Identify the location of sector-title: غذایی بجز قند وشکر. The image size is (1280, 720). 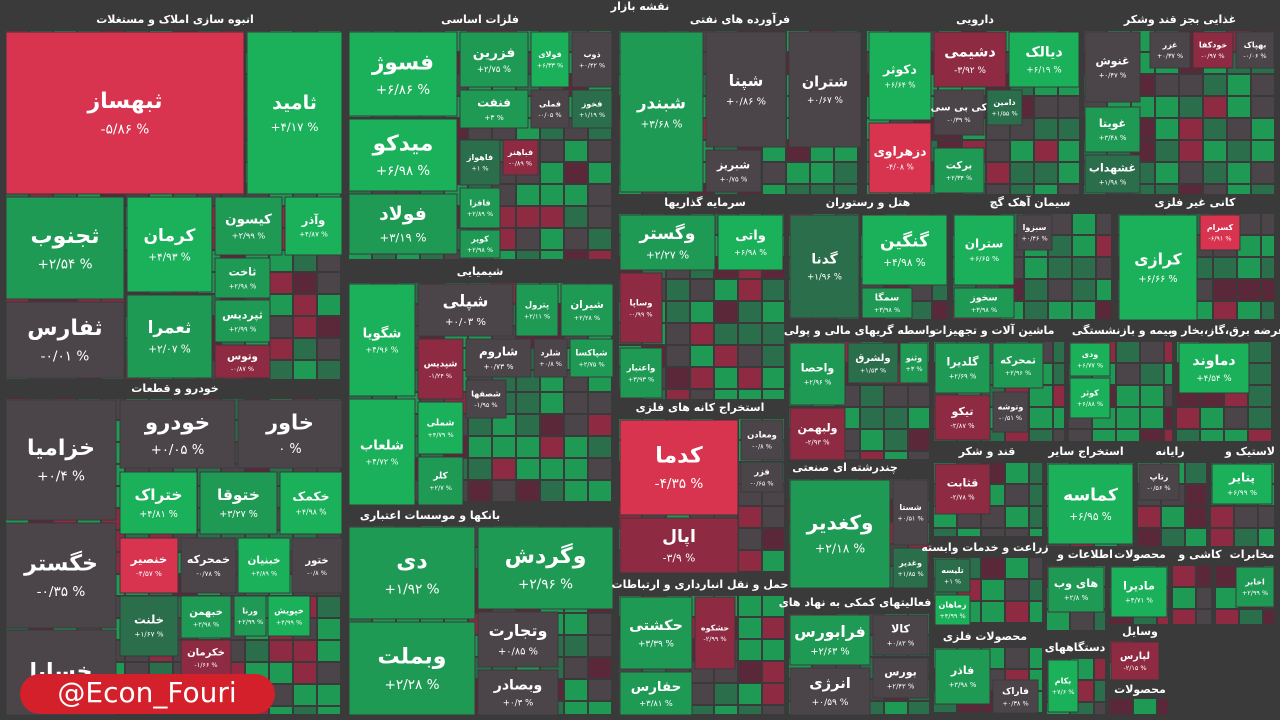
(1179, 19).